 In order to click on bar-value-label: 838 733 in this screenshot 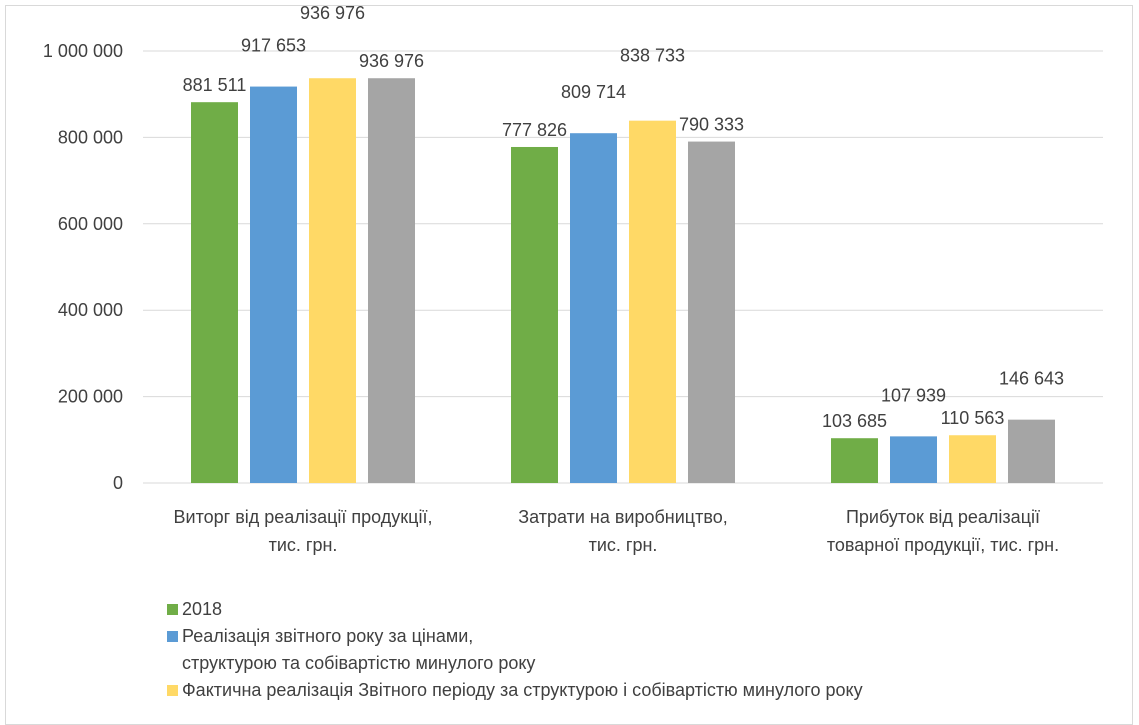, I will do `click(652, 56)`.